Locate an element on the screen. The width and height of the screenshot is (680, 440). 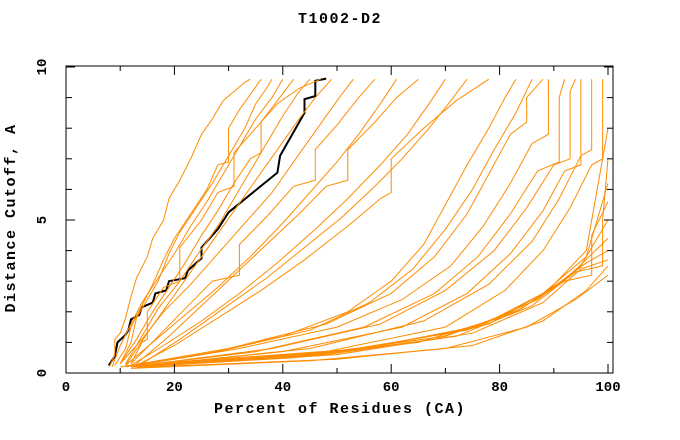
y-tick-label: 5 is located at coordinates (43, 220).